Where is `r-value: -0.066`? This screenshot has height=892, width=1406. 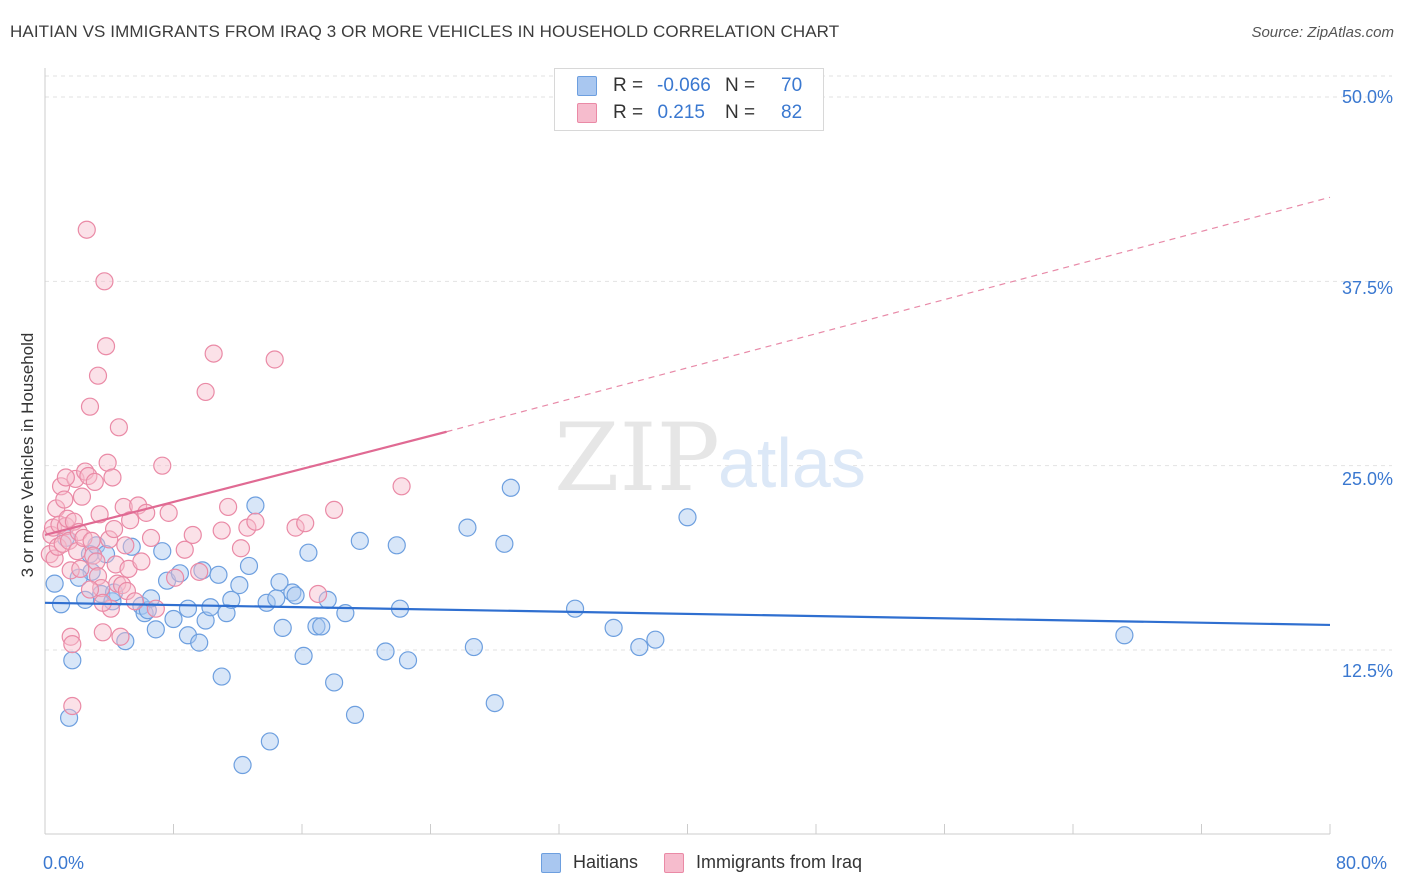 r-value: -0.066 is located at coordinates (684, 85).